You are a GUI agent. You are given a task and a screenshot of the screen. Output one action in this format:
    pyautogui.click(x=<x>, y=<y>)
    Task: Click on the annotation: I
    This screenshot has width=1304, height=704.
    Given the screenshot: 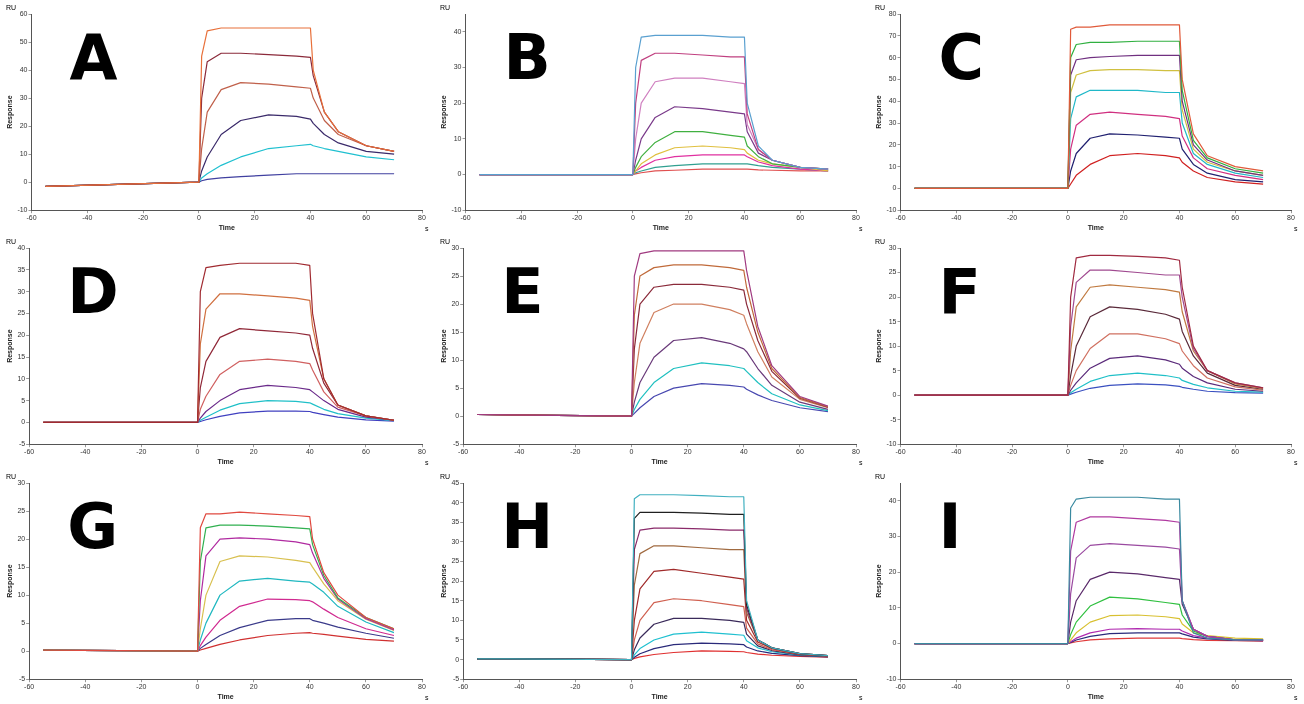 What is the action you would take?
    pyautogui.click(x=950, y=527)
    